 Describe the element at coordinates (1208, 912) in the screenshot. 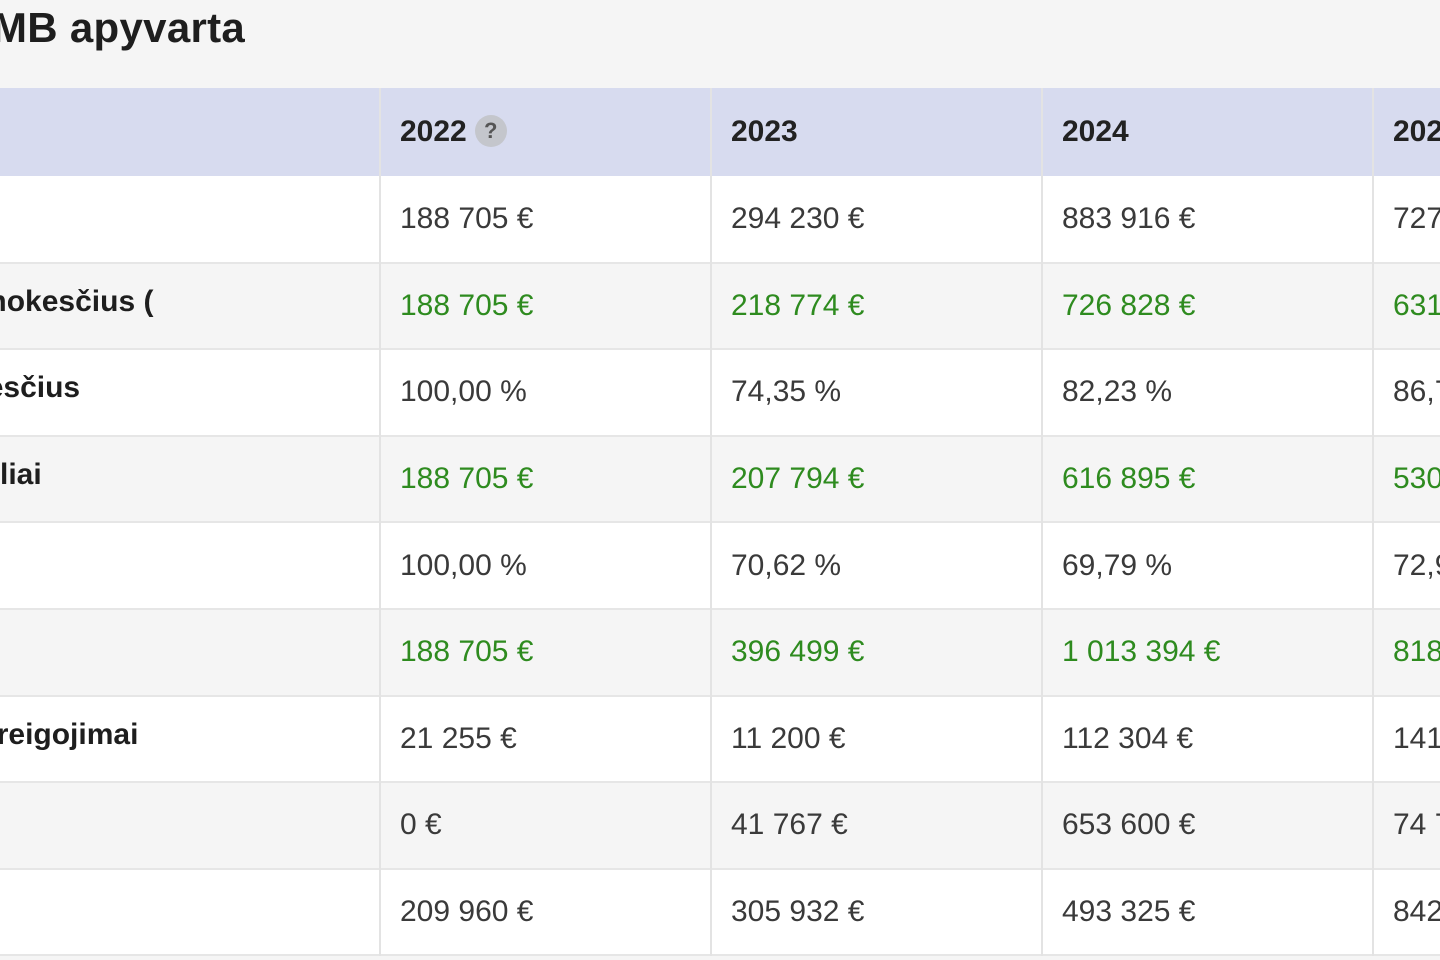

I see `value-cell: 493 325 €` at that location.